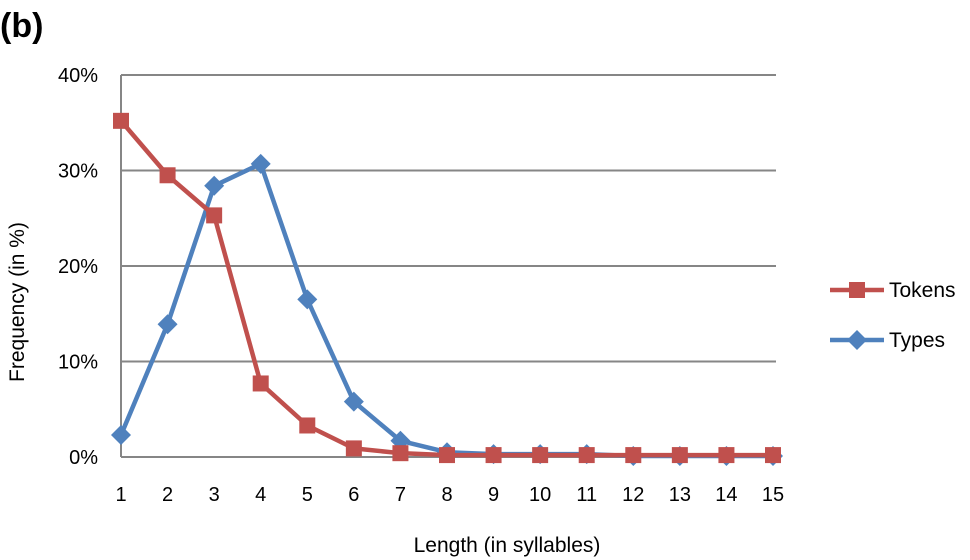  Describe the element at coordinates (17, 302) in the screenshot. I see `y-axis-title: Frequency (in %)` at that location.